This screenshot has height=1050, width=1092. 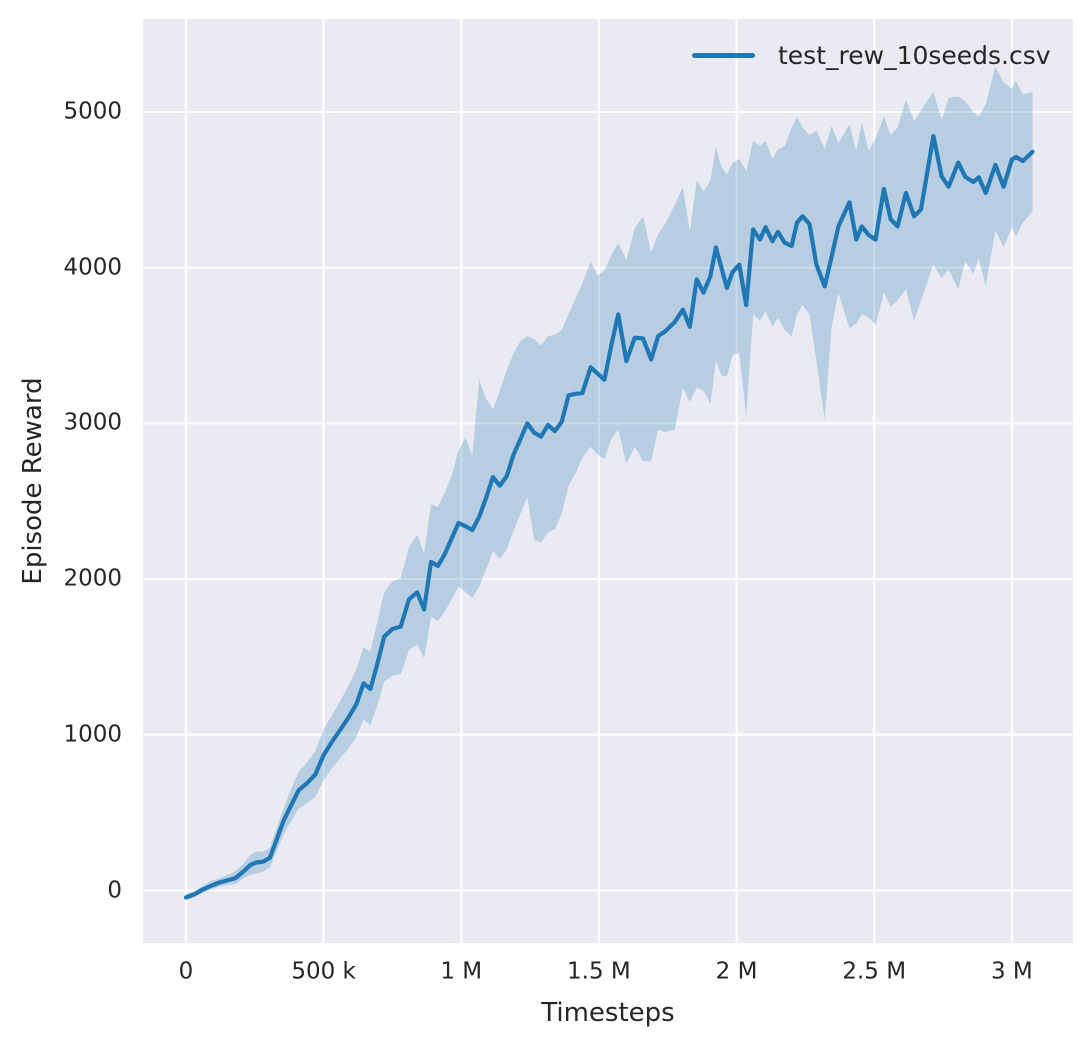 What do you see at coordinates (186, 971) in the screenshot?
I see `x-tick-label: 0` at bounding box center [186, 971].